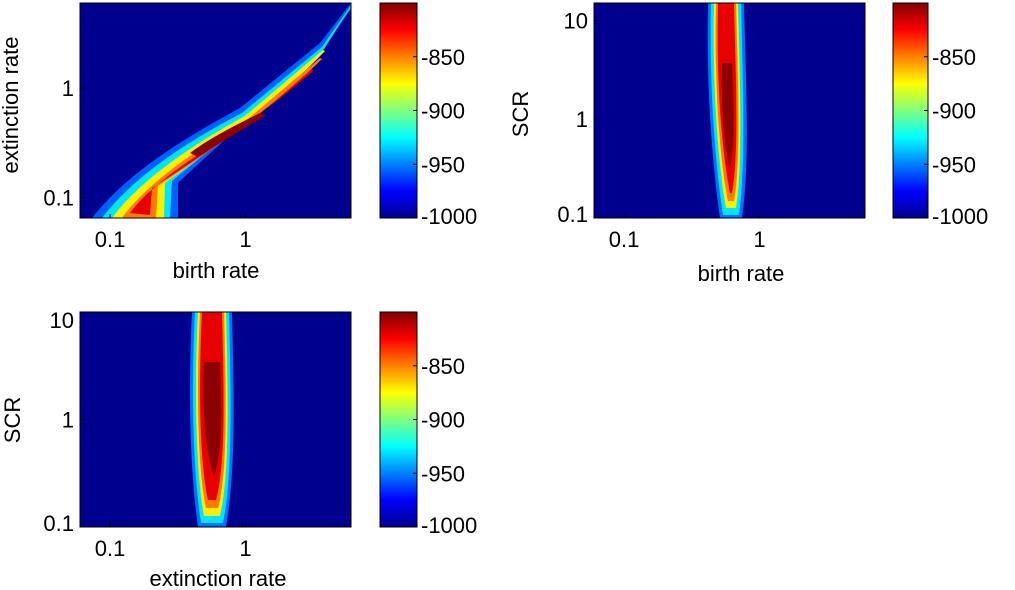  What do you see at coordinates (582, 119) in the screenshot?
I see `heatmap-2-ytick-1: 1` at bounding box center [582, 119].